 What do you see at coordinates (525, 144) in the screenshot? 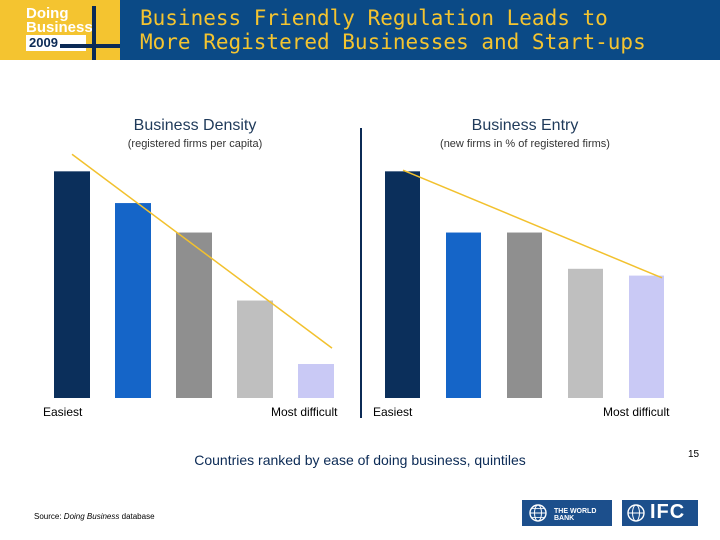
I see `chart-2-subtitle: (new firms in % of registered firms)` at bounding box center [525, 144].